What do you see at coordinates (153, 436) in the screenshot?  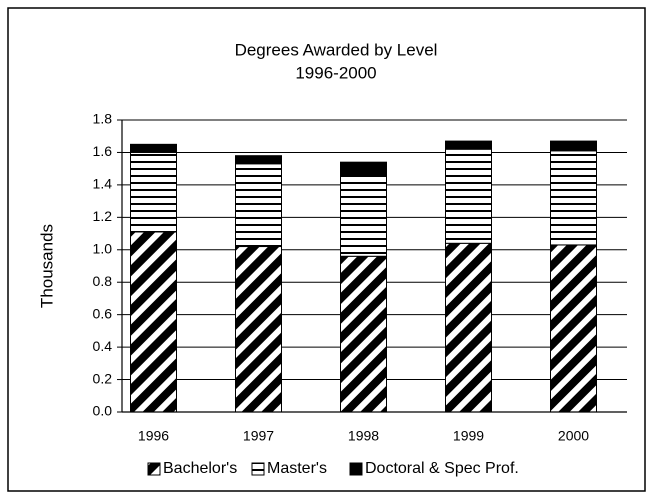 I see `x-tick-label: 1996` at bounding box center [153, 436].